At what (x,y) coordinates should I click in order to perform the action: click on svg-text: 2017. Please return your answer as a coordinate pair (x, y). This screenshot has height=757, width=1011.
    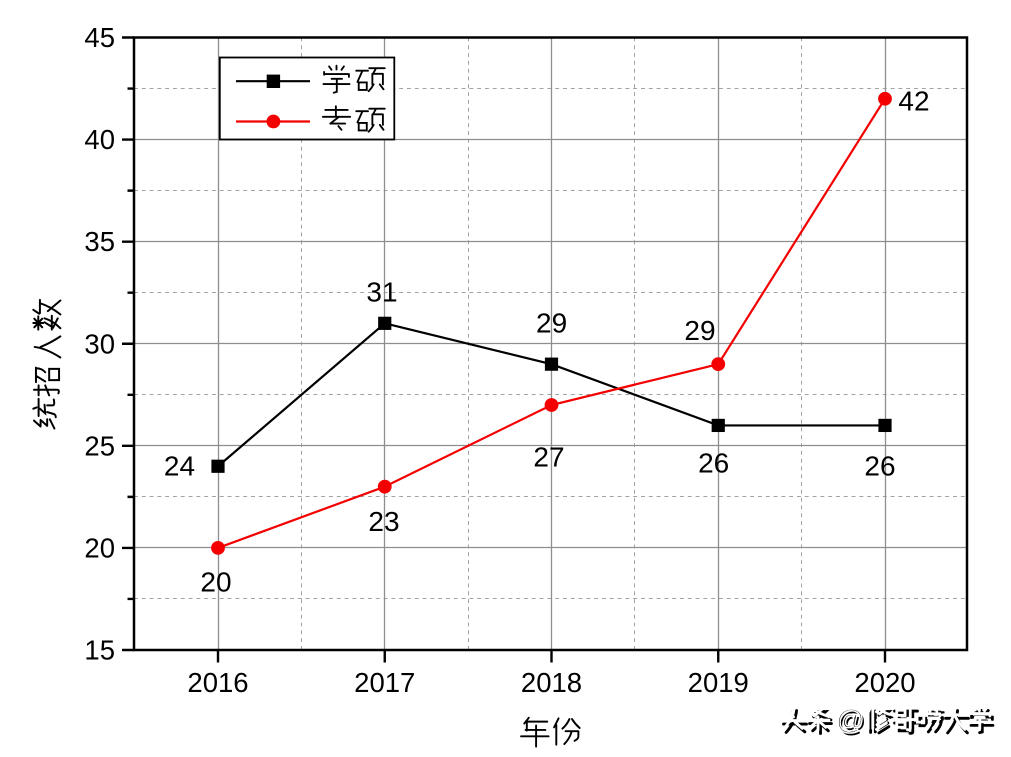
    Looking at the image, I should click on (384, 682).